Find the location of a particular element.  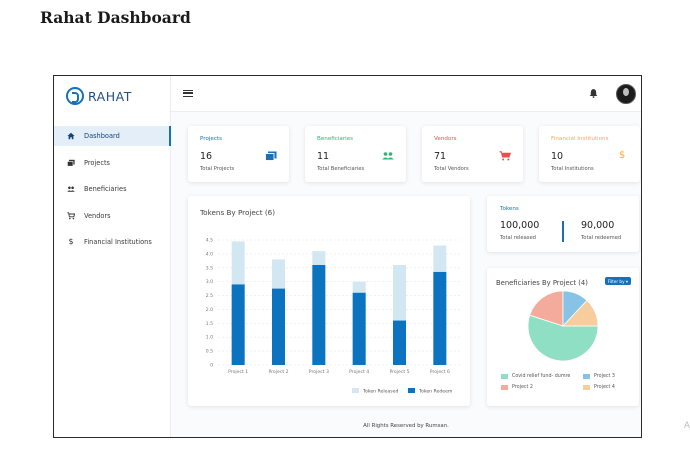

y-tick-label: 4.5 is located at coordinates (209, 241).